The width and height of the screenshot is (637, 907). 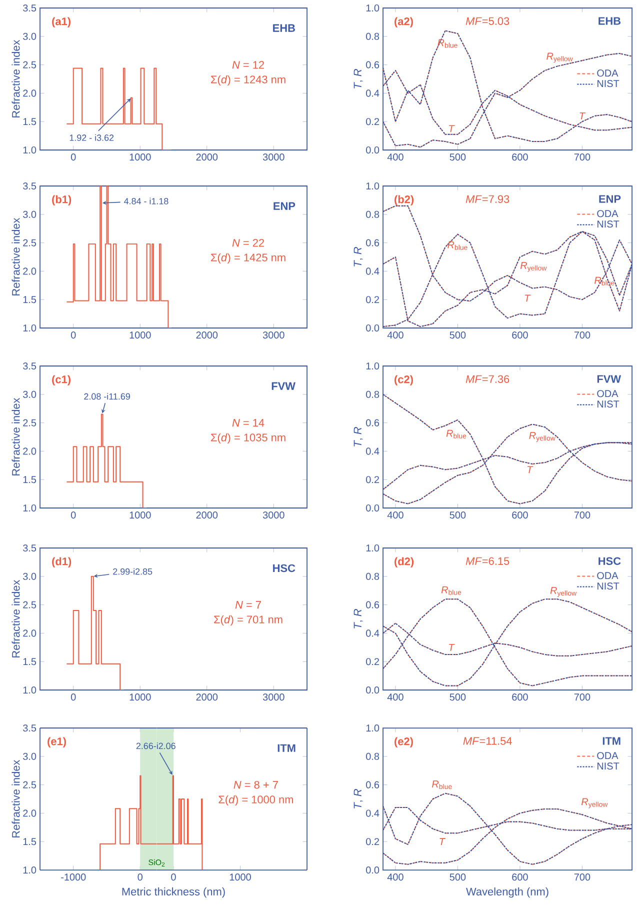 What do you see at coordinates (255, 800) in the screenshot?
I see `annotation: Σ(d) = 1000 nm` at bounding box center [255, 800].